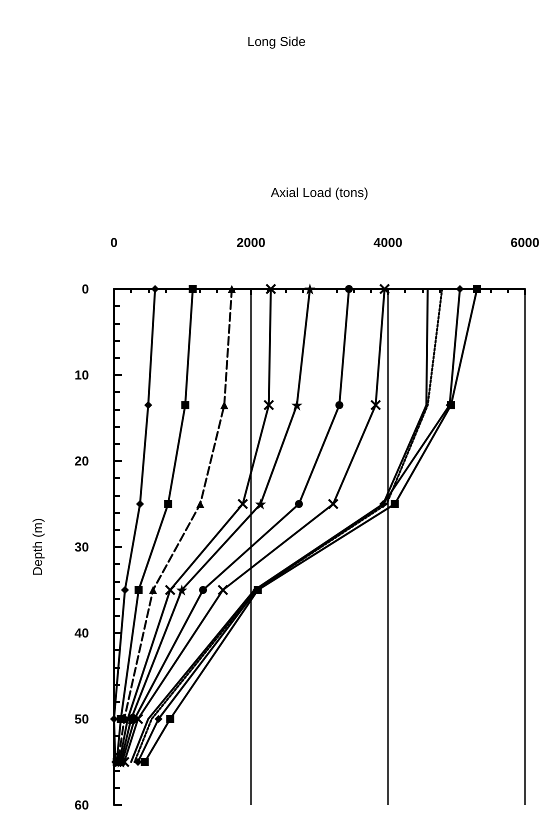  What do you see at coordinates (81, 805) in the screenshot?
I see `y-tick-label: 60` at bounding box center [81, 805].